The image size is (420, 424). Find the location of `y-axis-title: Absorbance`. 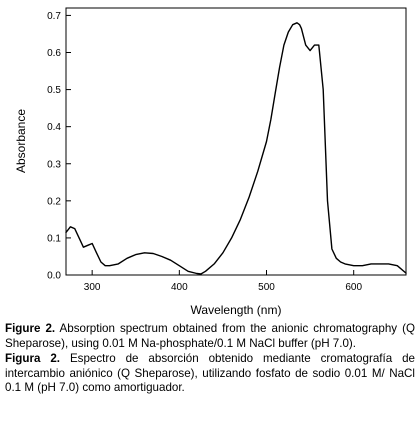

y-axis-title: Absorbance is located at coordinates (21, 141).